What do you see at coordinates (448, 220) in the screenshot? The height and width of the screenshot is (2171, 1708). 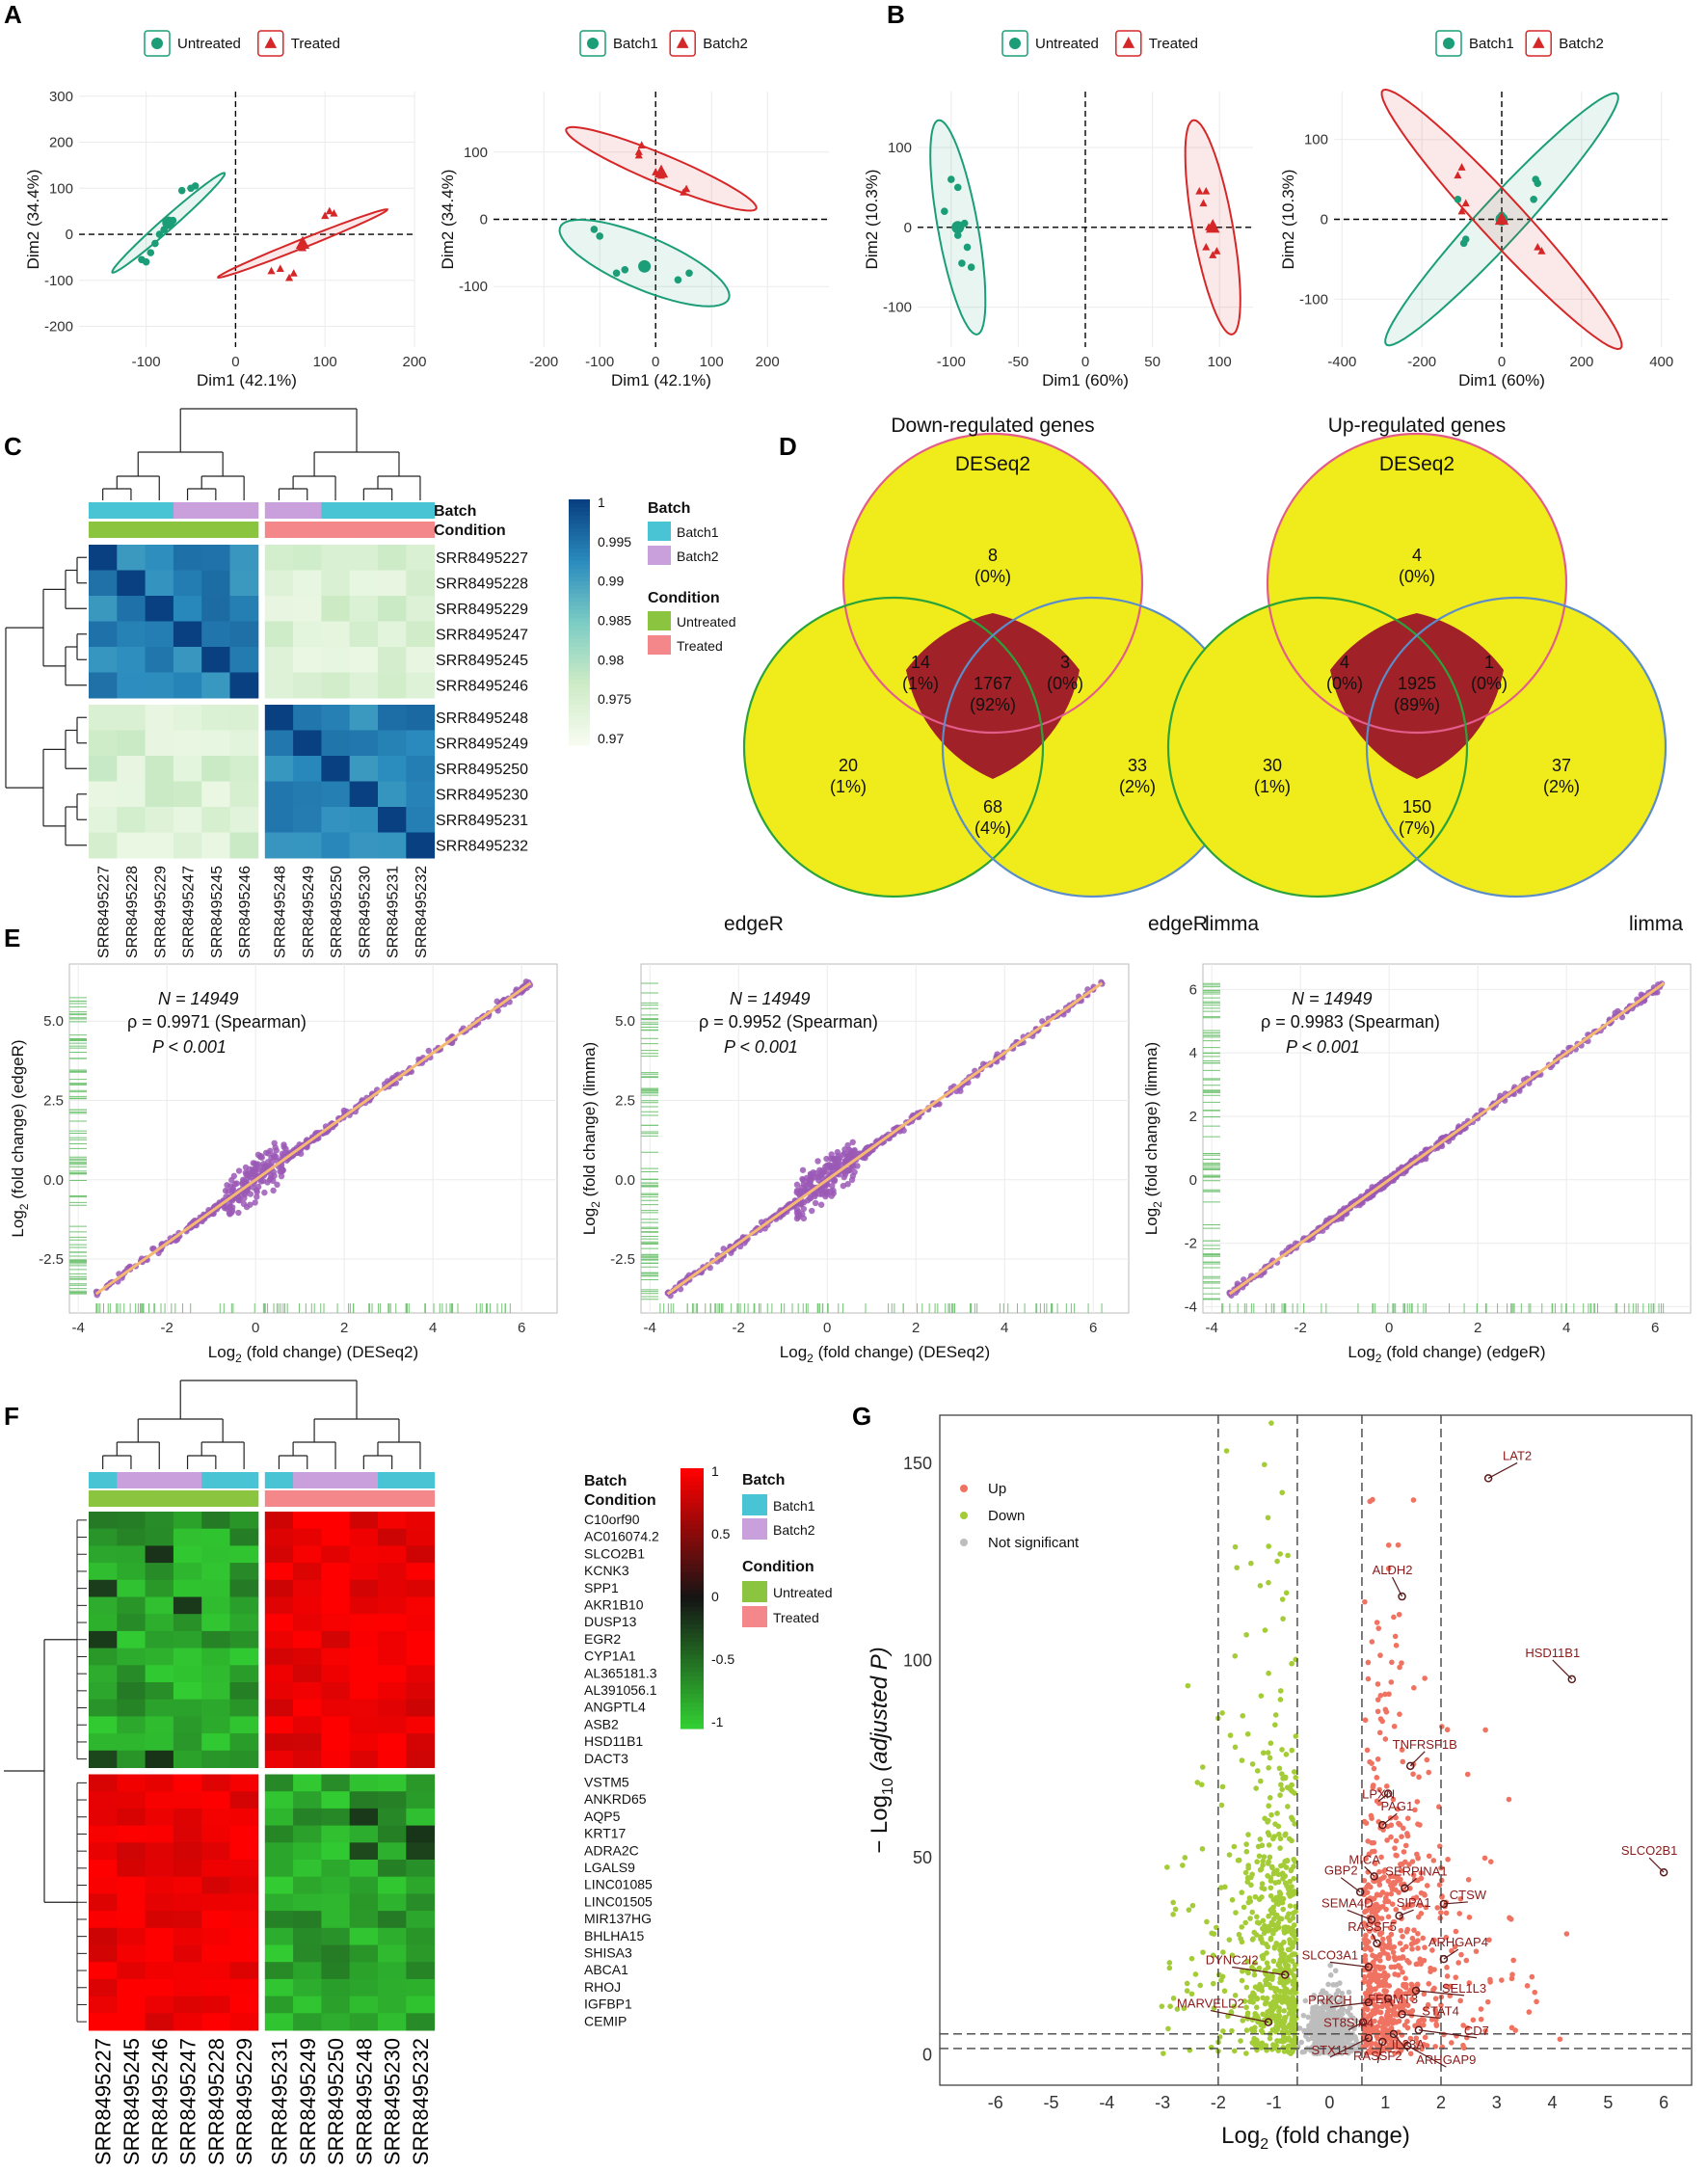 I see `y-axis-title: Dim2 (34.4%)` at bounding box center [448, 220].